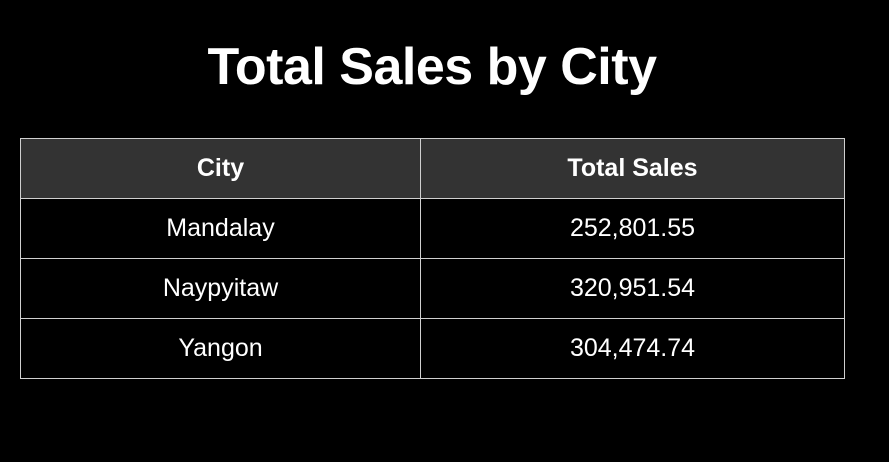 This screenshot has width=889, height=462. Describe the element at coordinates (632, 228) in the screenshot. I see `table-cell-total-sales: 252,801.55` at that location.